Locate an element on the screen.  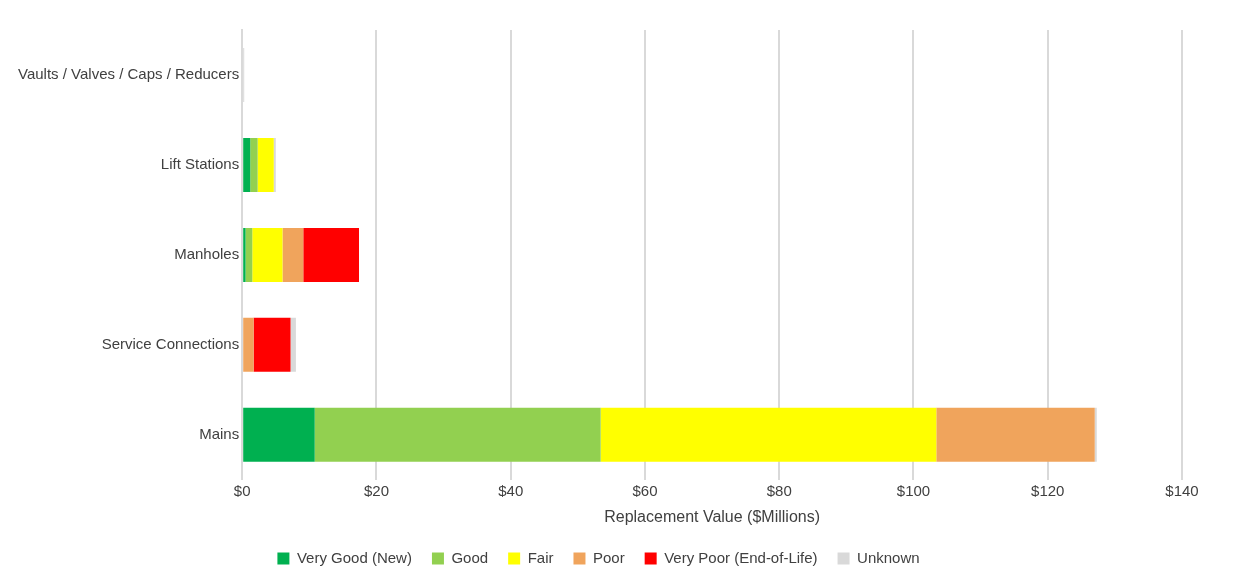
x-tick-label: $100 is located at coordinates (913, 490).